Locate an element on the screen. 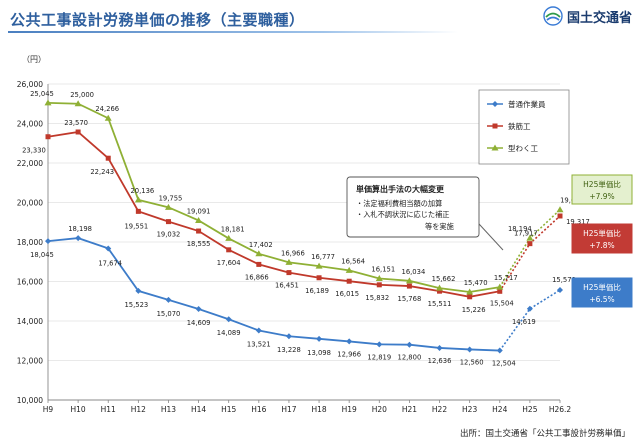  data-label: 18,555 is located at coordinates (199, 244).